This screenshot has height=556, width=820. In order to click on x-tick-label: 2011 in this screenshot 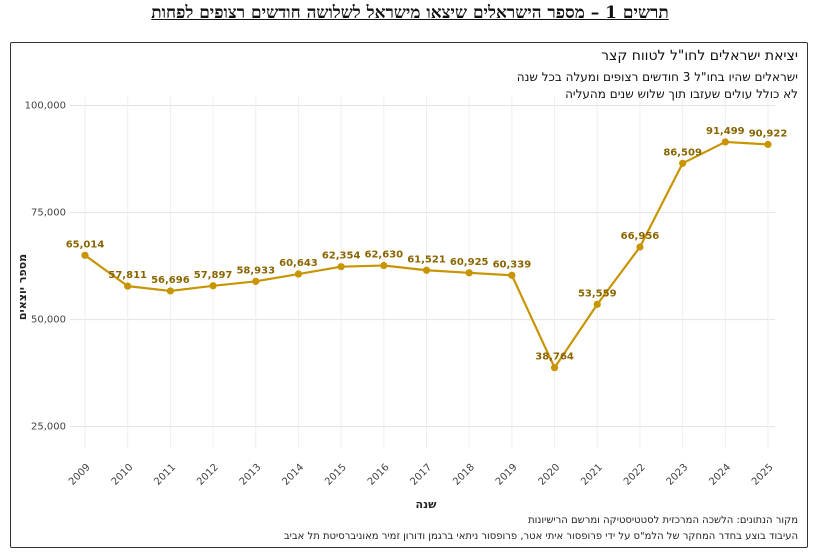, I will do `click(165, 475)`.